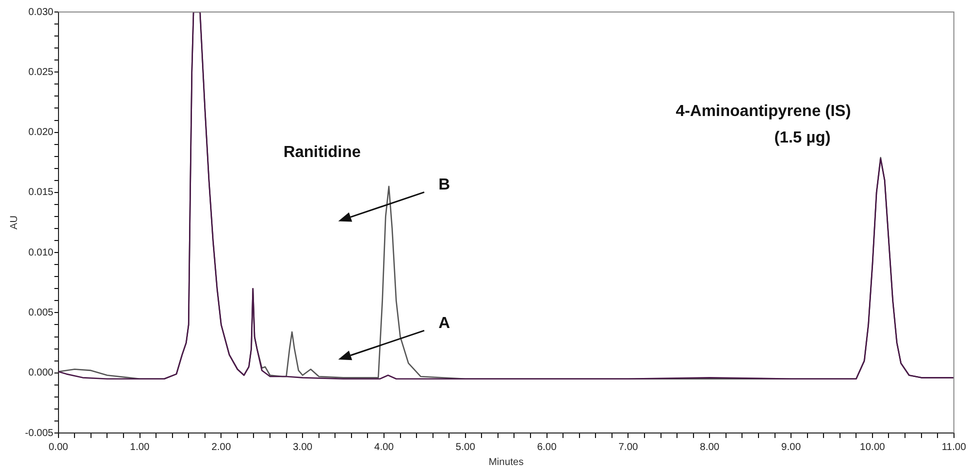 This screenshot has height=468, width=969. Describe the element at coordinates (444, 323) in the screenshot. I see `annotation: A` at that location.